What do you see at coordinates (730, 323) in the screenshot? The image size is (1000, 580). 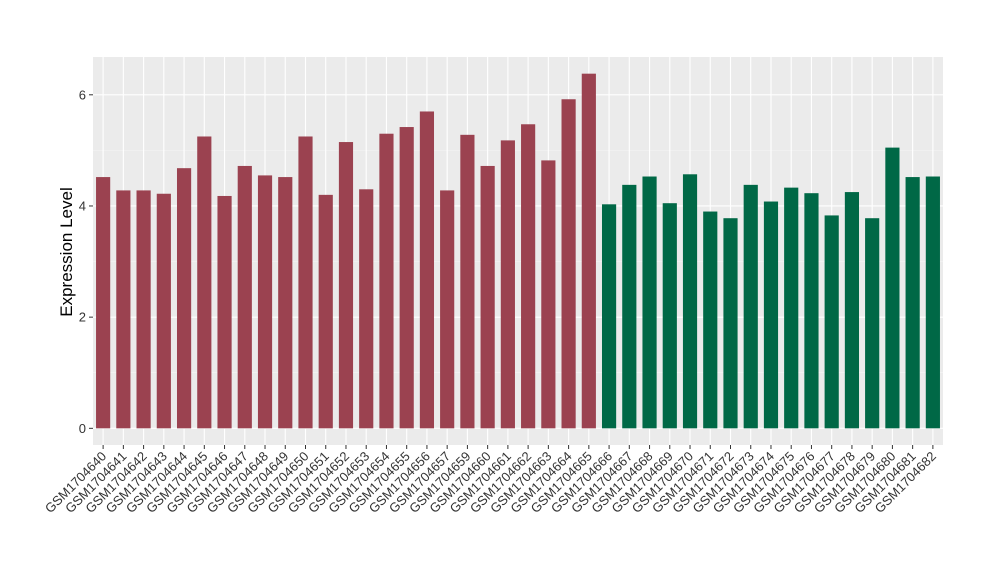 I see `bar-GSM1704672` at bounding box center [730, 323].